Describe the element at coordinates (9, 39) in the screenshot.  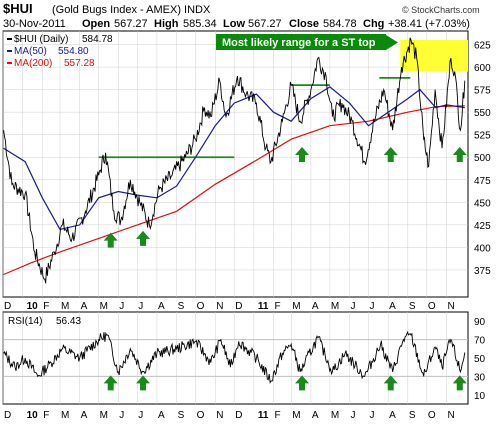
I see `legend-swatch-hui` at that location.